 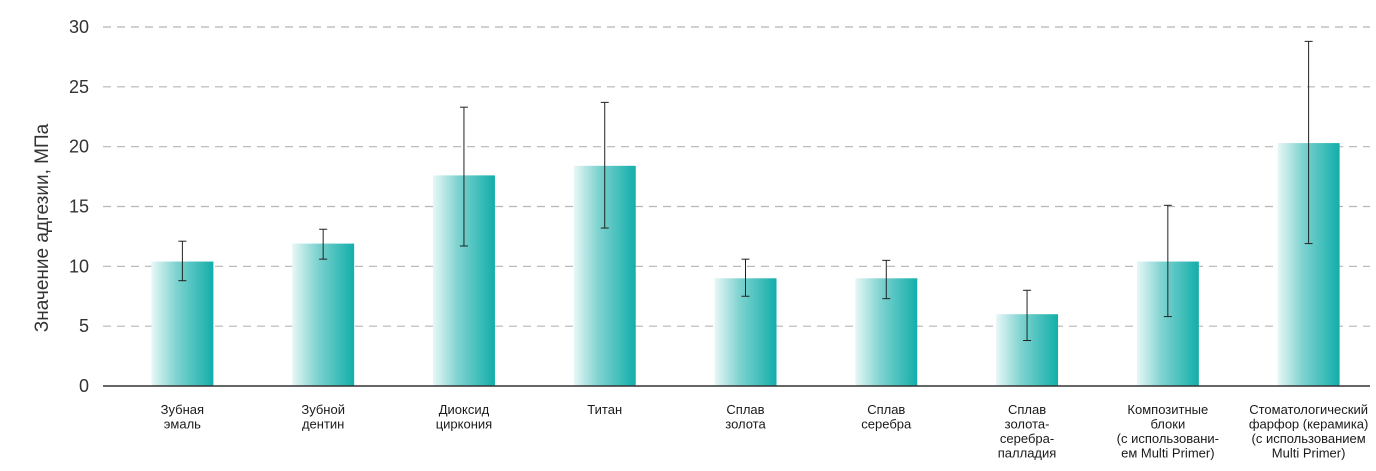 I want to click on y-tick-label: 25, so click(x=79, y=87).